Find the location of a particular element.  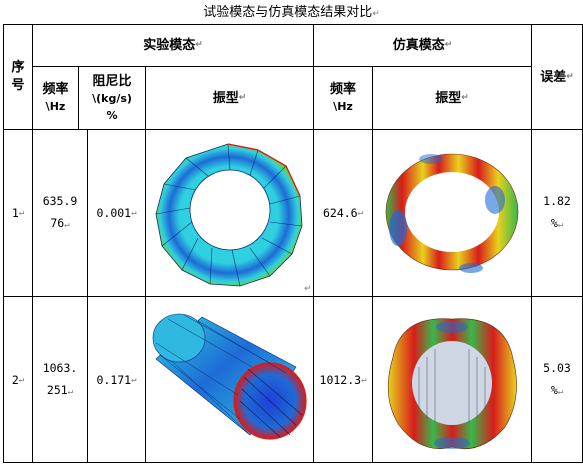

header-test-mode-shape-label: 振型 is located at coordinates (225, 98).